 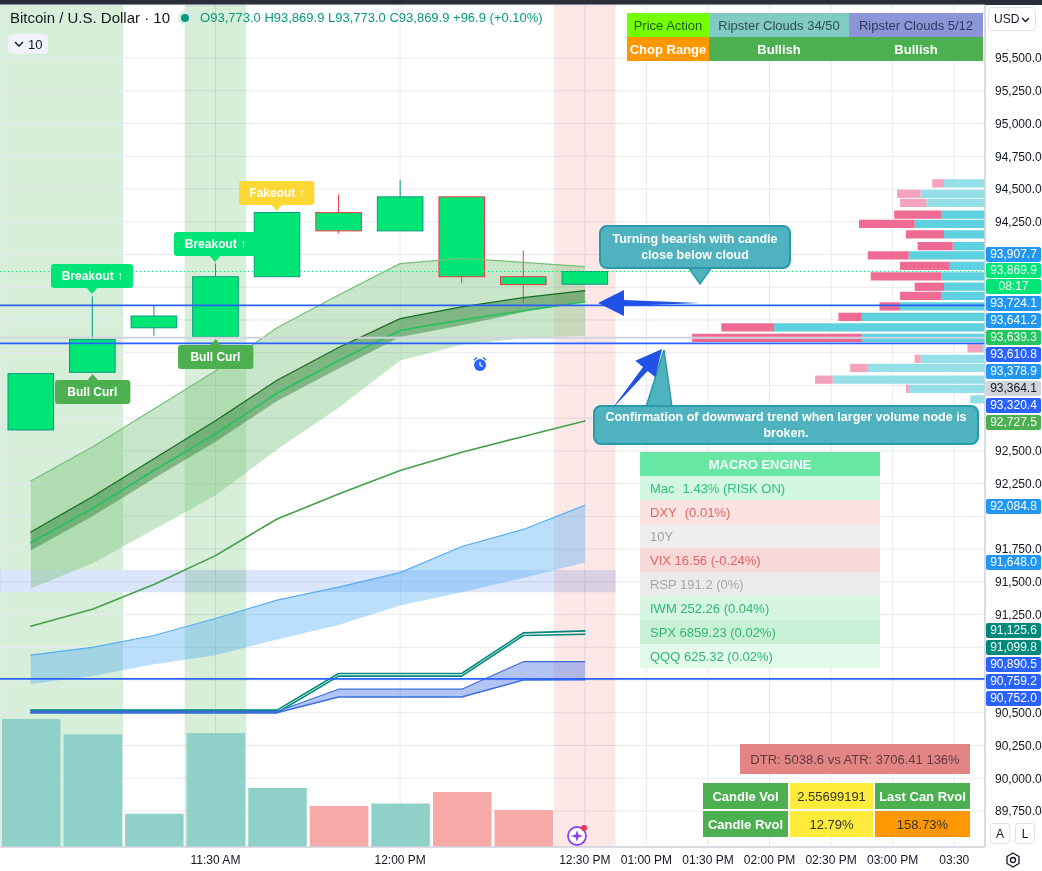 What do you see at coordinates (1000, 833) in the screenshot?
I see `button: A` at bounding box center [1000, 833].